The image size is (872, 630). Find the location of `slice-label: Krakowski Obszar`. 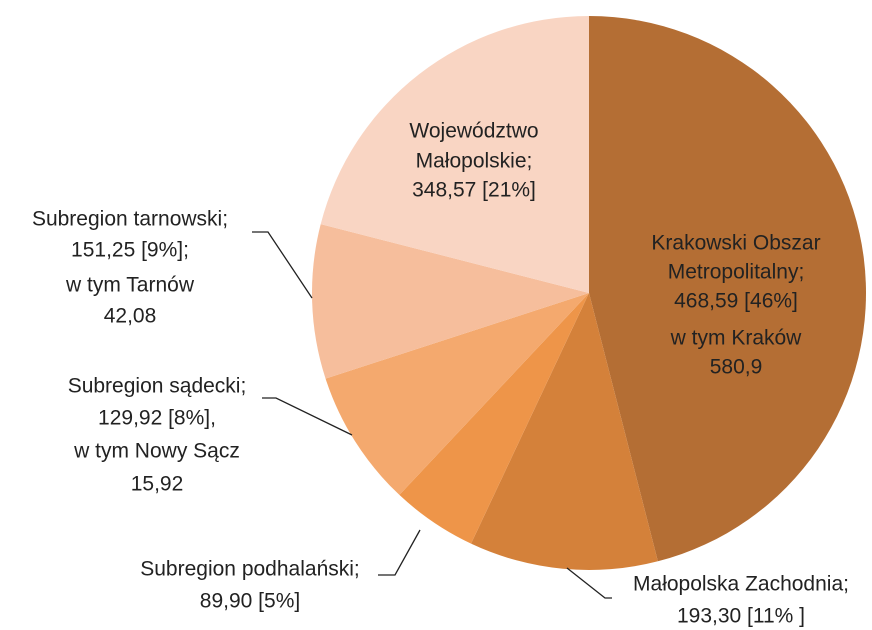

slice-label: Krakowski Obszar is located at coordinates (735, 243).